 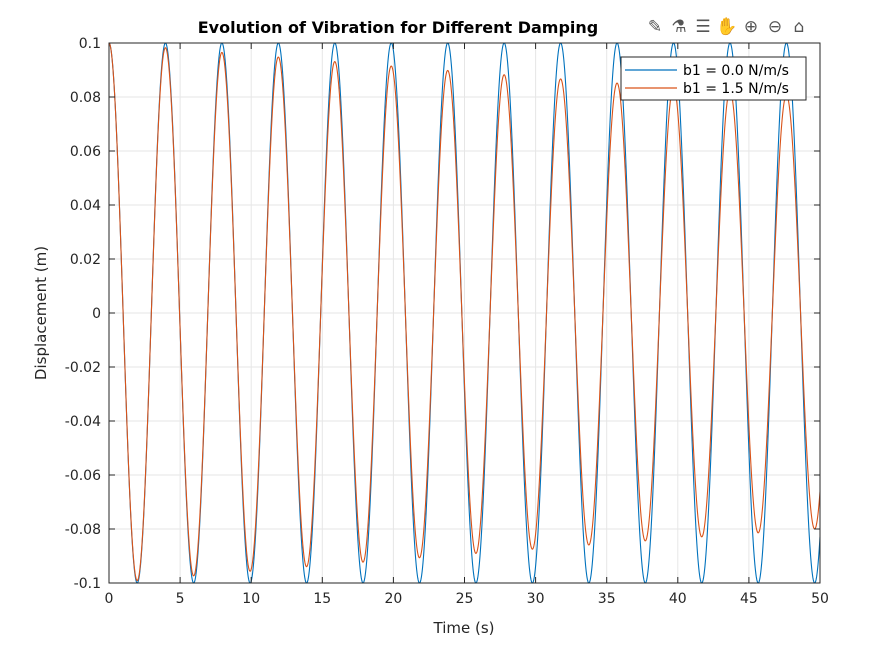 I want to click on y-tick-label: 0, so click(x=96, y=314).